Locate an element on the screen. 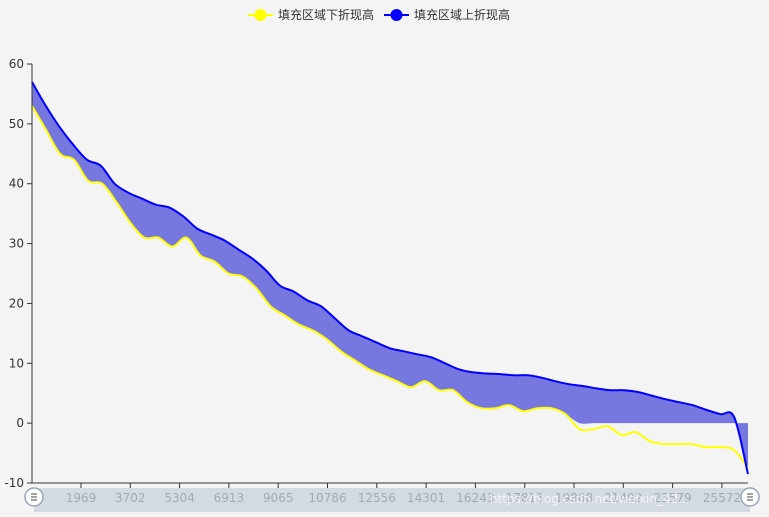 Image resolution: width=769 pixels, height=517 pixels. legend-item: 填充区域上折现高 is located at coordinates (447, 14).